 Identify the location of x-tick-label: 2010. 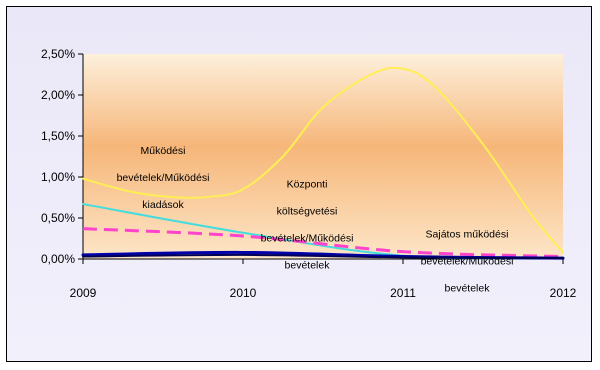
(243, 293).